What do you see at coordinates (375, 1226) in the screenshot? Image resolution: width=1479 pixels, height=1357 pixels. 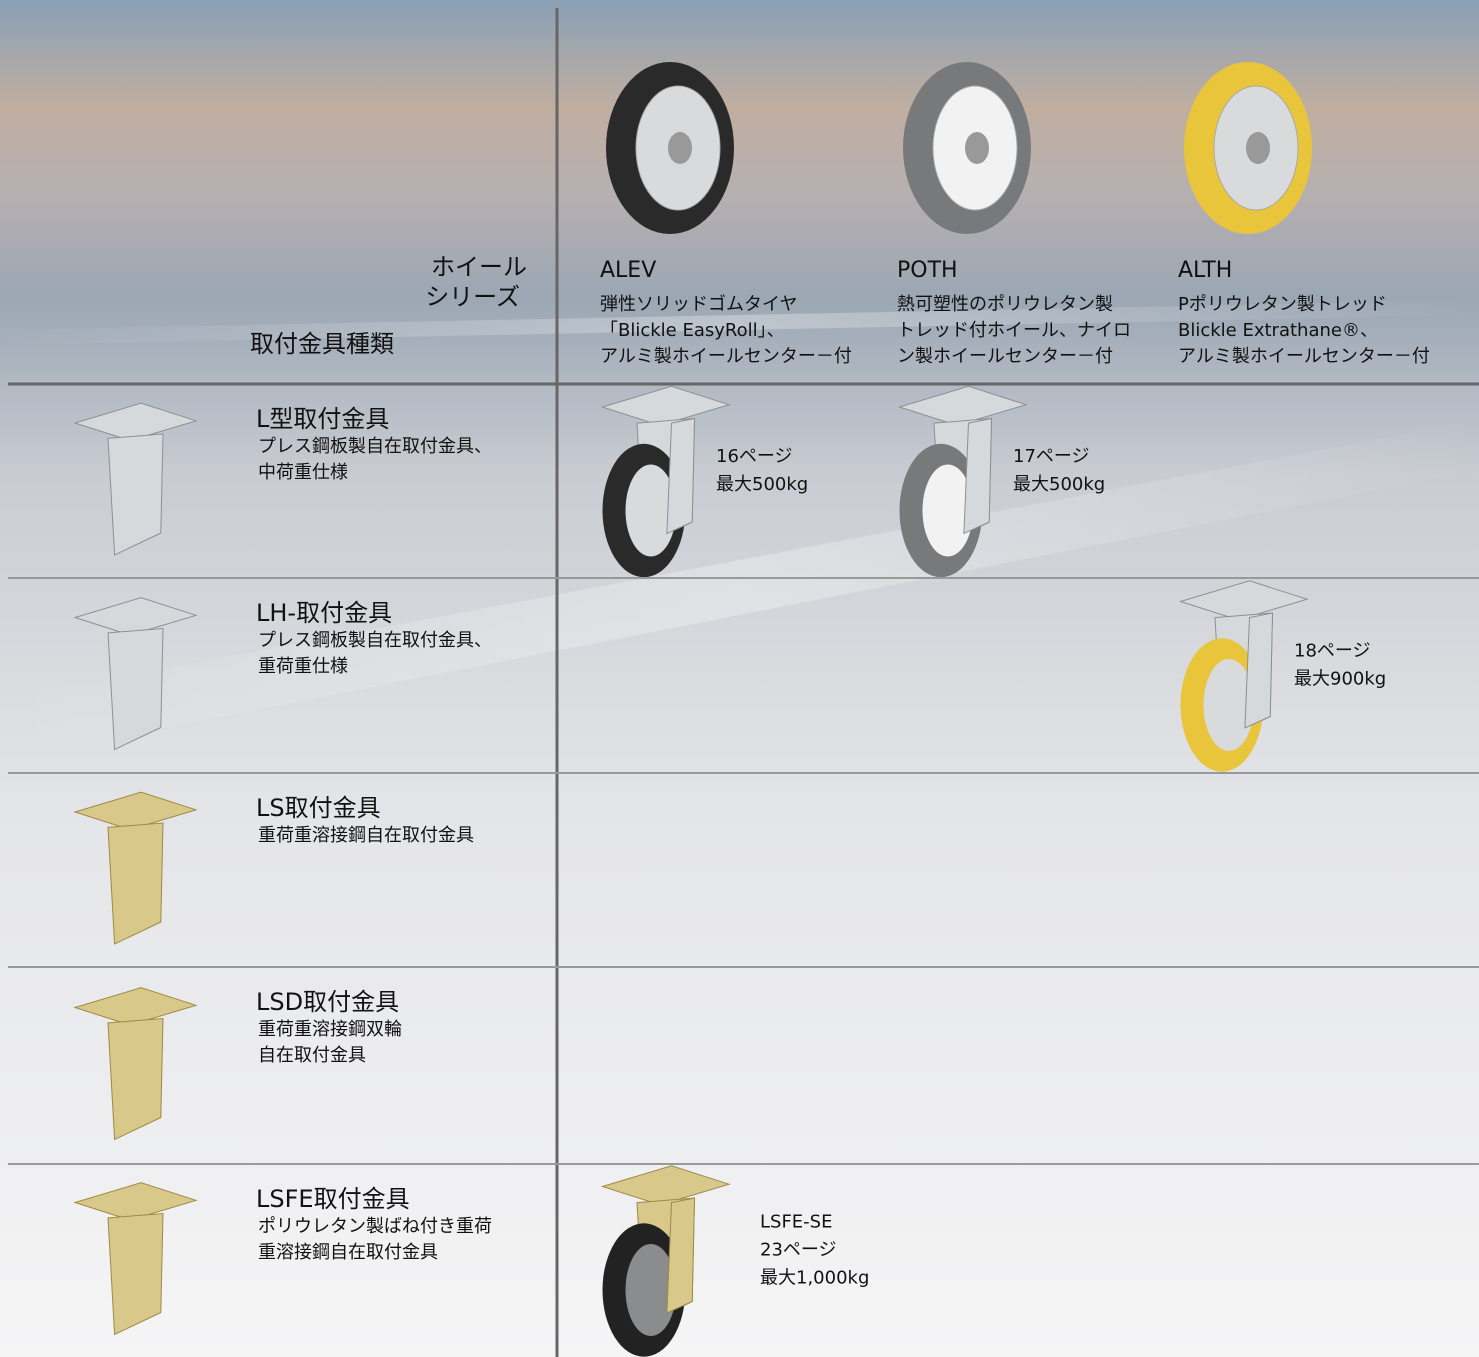 I see `bracket-description: ポリウレタン製ばね付き重荷` at bounding box center [375, 1226].